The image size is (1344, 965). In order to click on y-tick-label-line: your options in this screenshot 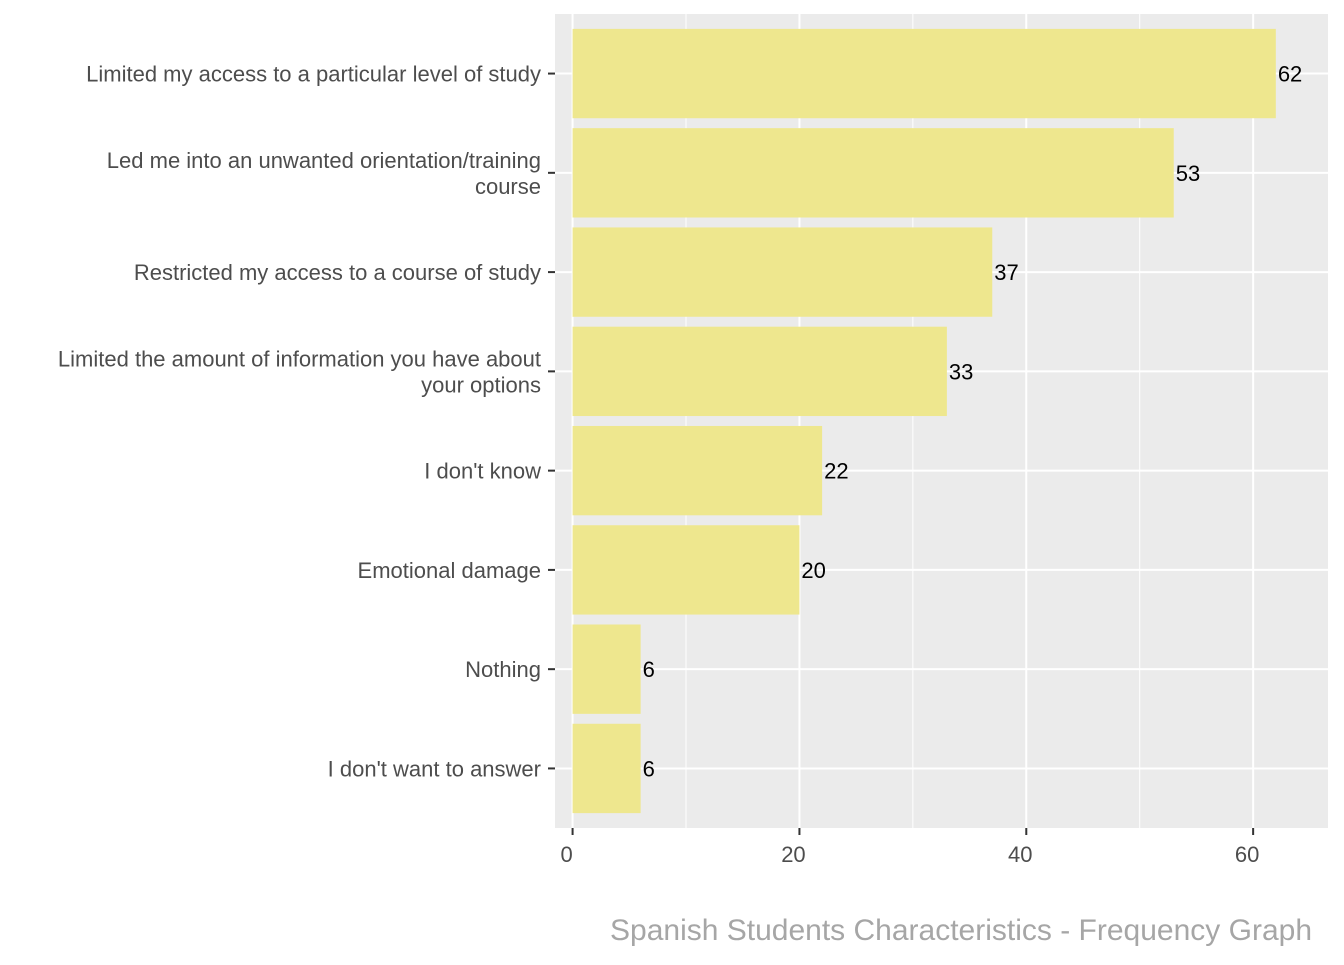, I will do `click(481, 384)`.